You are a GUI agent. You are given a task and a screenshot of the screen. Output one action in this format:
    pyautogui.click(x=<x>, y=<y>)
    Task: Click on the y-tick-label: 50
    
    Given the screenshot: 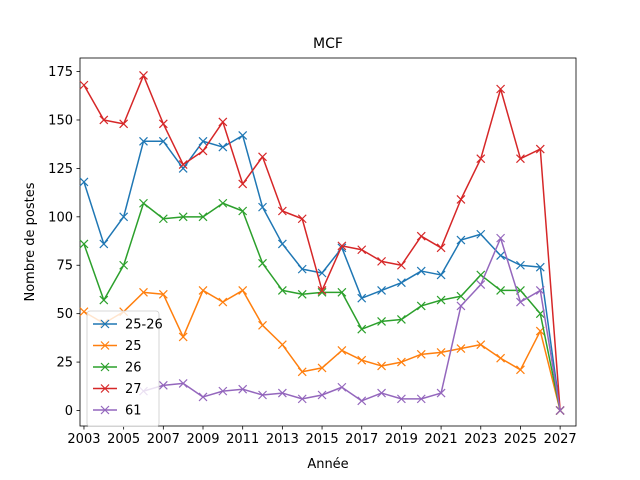 What is the action you would take?
    pyautogui.click(x=64, y=314)
    